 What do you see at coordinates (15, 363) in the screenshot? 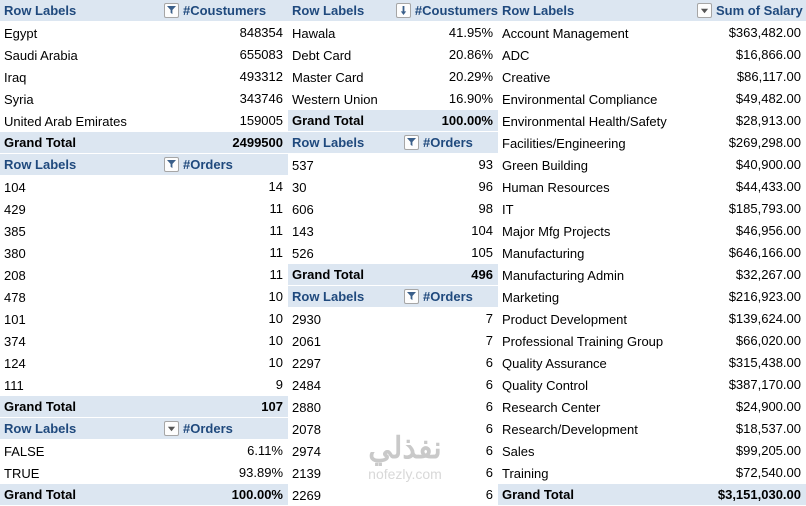
I see `row-label-cell: 124` at bounding box center [15, 363].